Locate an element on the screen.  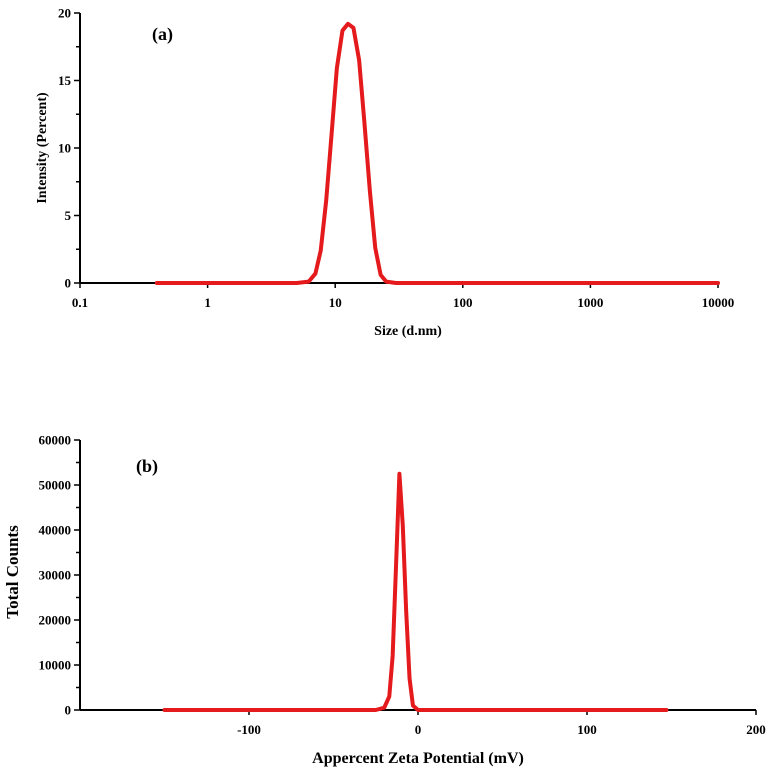
panel-label-a: (a) is located at coordinates (162, 34).